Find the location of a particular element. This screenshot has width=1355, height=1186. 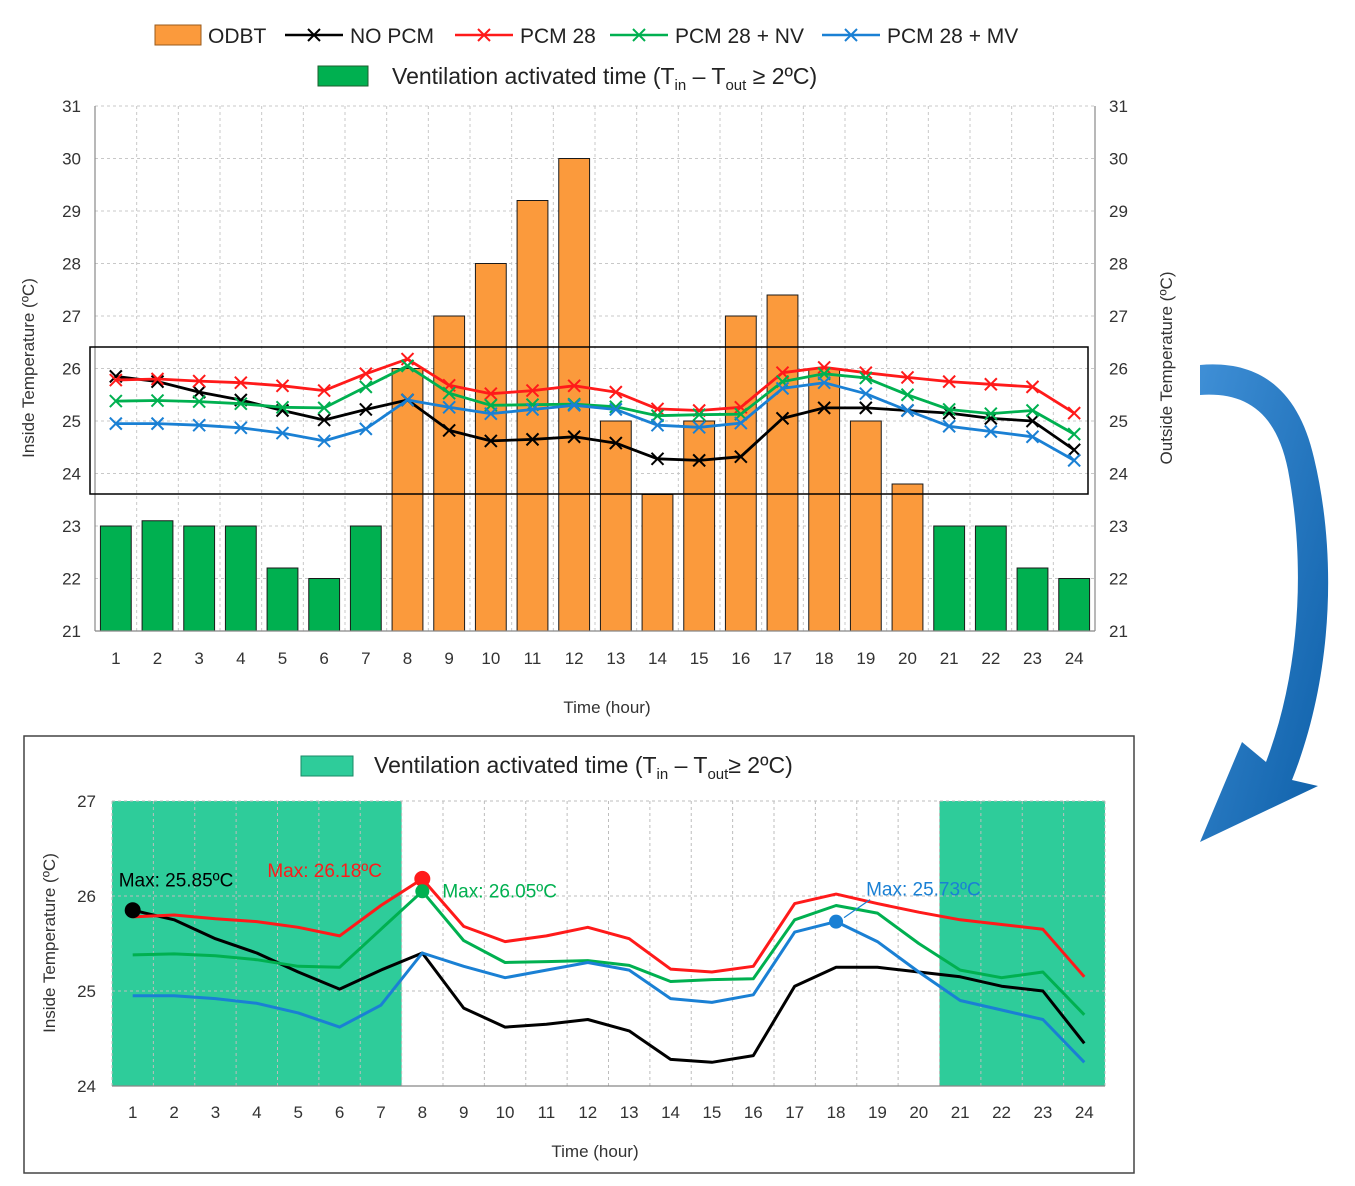

top-y-tick-left: 28 is located at coordinates (71, 264).